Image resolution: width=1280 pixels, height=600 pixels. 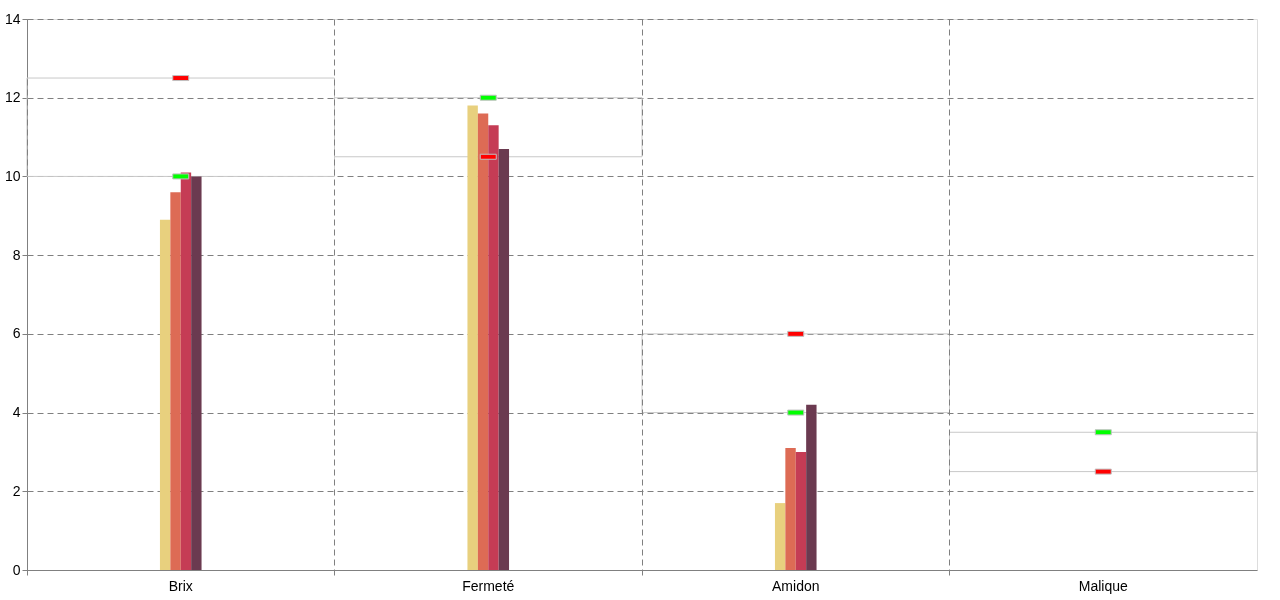 What do you see at coordinates (12, 175) in the screenshot?
I see `y-tick-label: 10` at bounding box center [12, 175].